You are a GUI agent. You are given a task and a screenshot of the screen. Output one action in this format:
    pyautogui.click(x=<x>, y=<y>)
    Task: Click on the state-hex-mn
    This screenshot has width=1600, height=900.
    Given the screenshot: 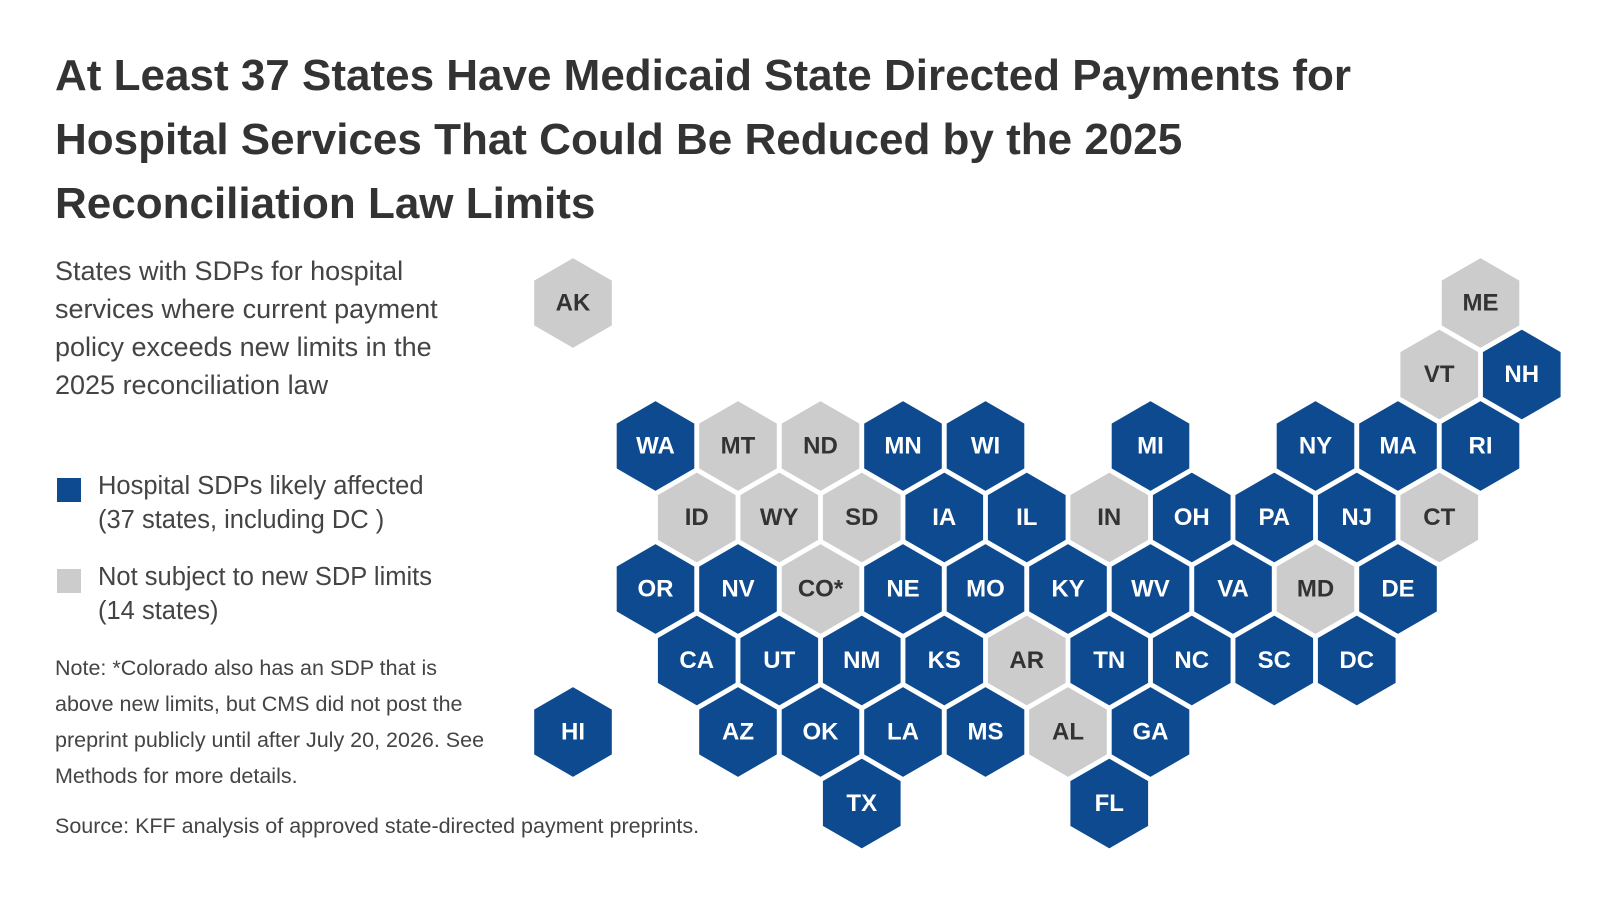 What is the action you would take?
    pyautogui.click(x=903, y=446)
    